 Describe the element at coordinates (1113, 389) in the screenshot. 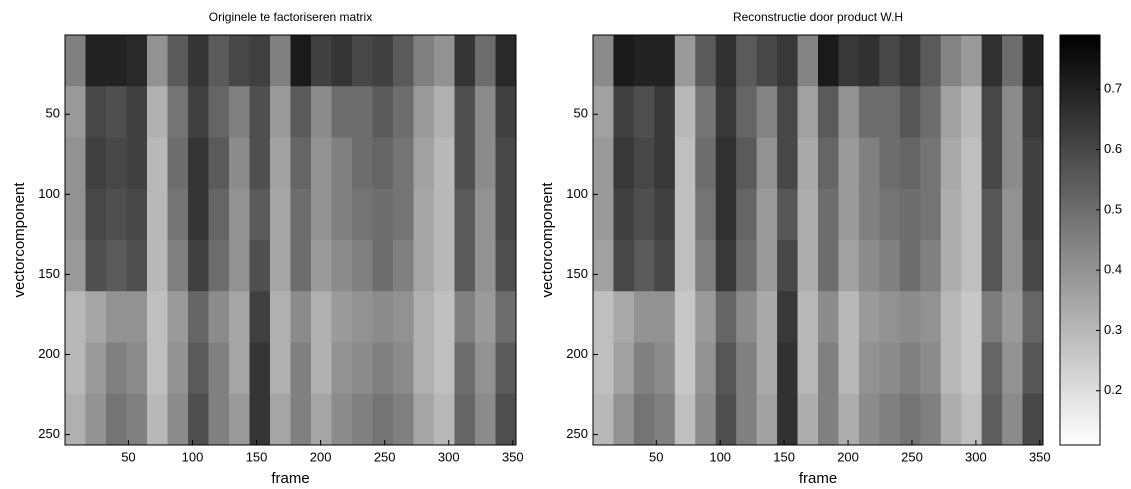

I see `colorbar-tick-label: 0.2` at that location.